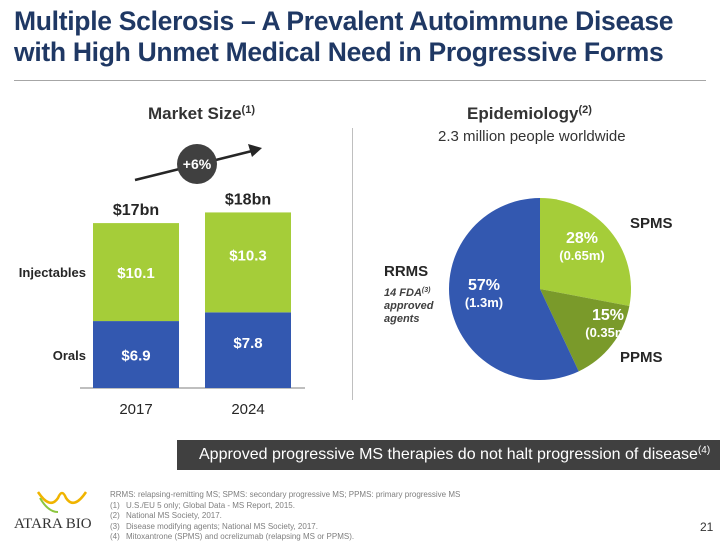  I want to click on growth-label: +6%, so click(197, 164).